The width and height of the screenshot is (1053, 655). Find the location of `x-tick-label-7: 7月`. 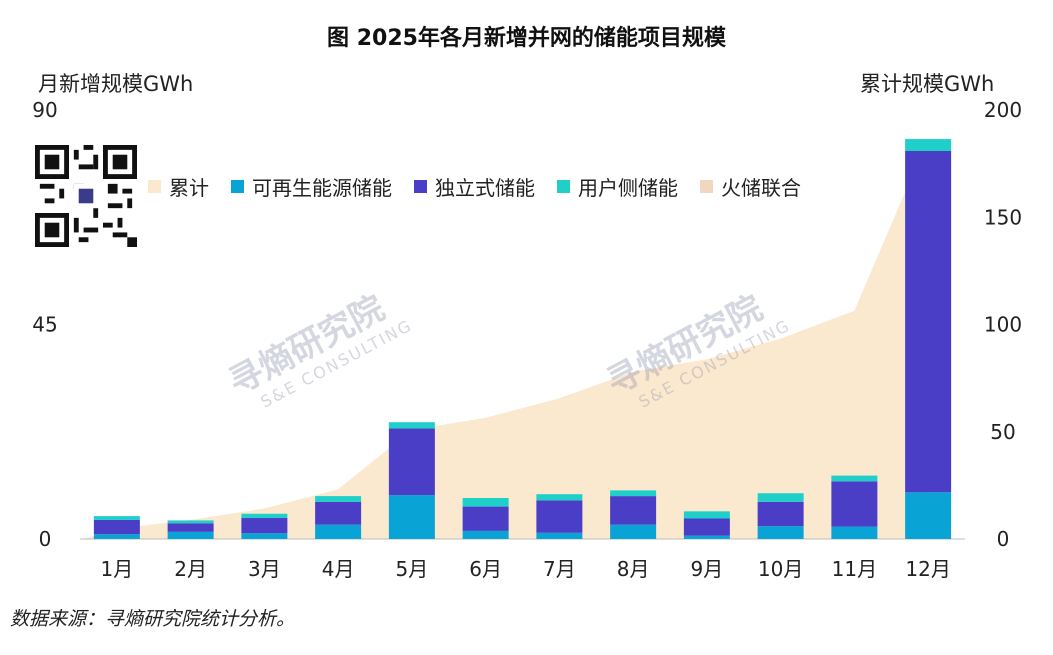

x-tick-label-7: 7月 is located at coordinates (559, 569).